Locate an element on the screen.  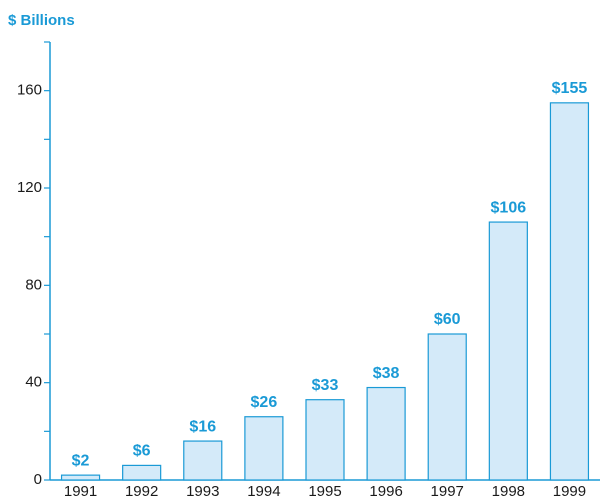
y-tick-label: 0 is located at coordinates (38, 479).